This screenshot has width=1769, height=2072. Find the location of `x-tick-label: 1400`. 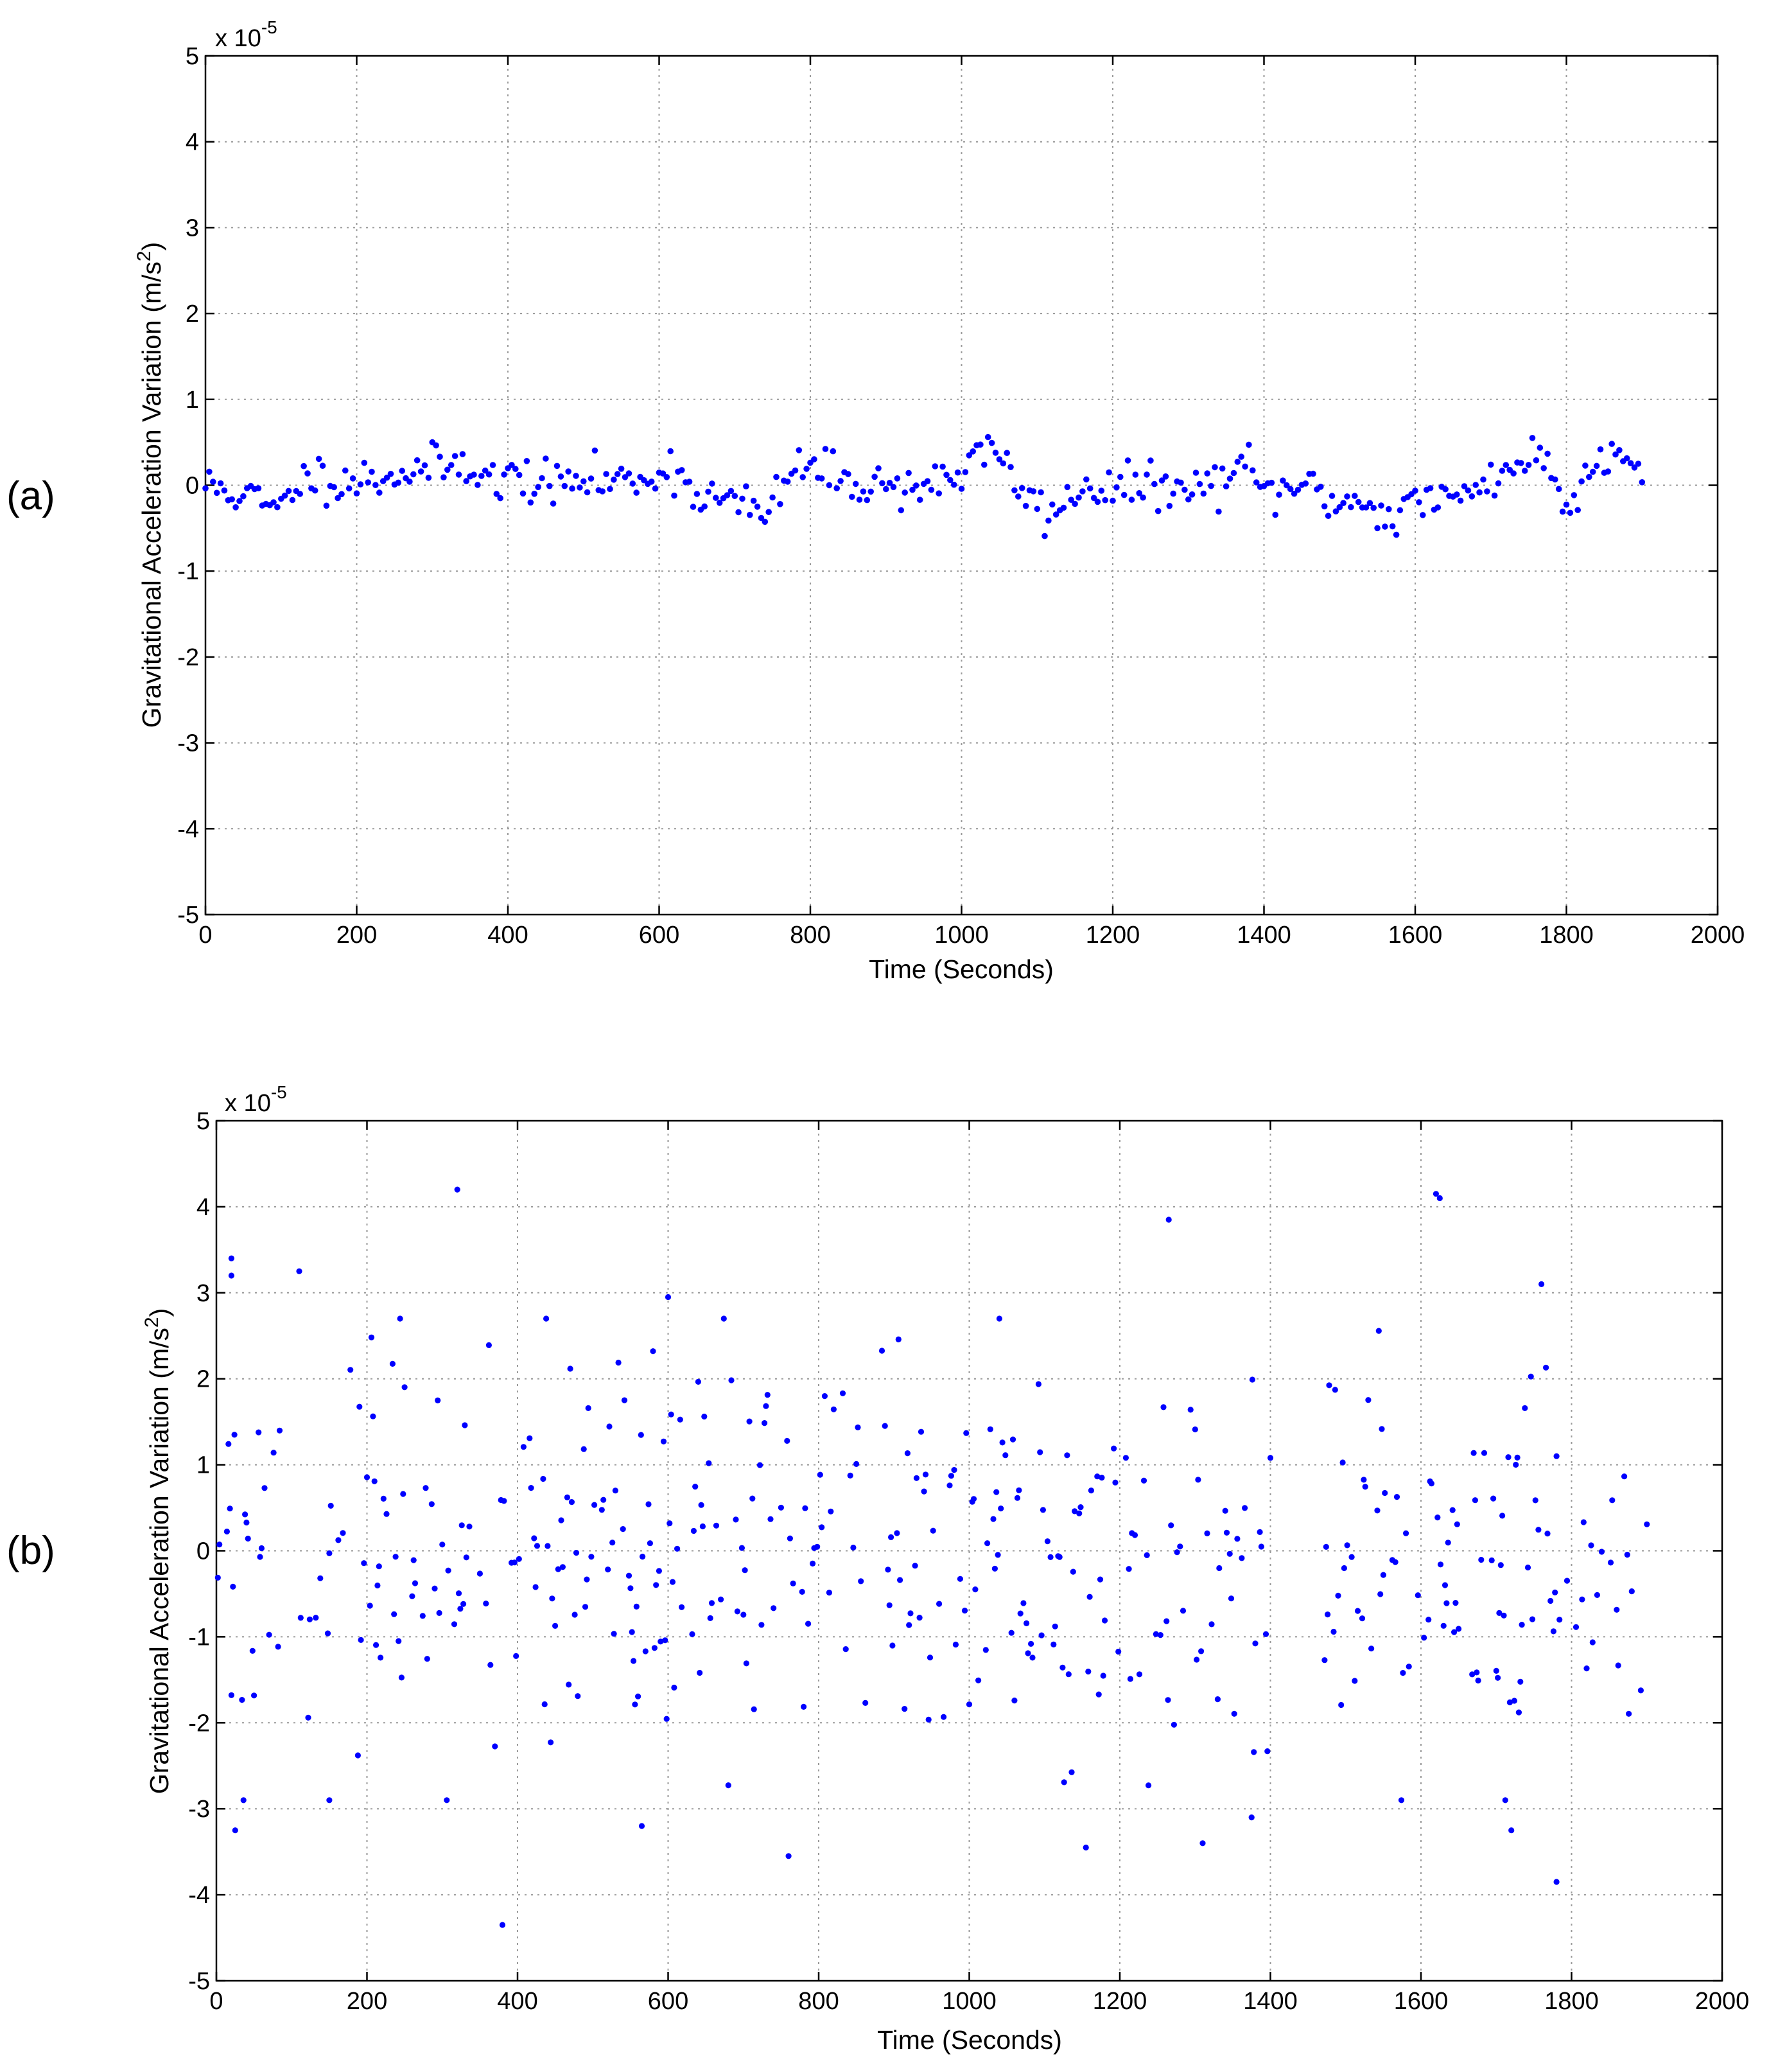

x-tick-label: 1400 is located at coordinates (1270, 2001).